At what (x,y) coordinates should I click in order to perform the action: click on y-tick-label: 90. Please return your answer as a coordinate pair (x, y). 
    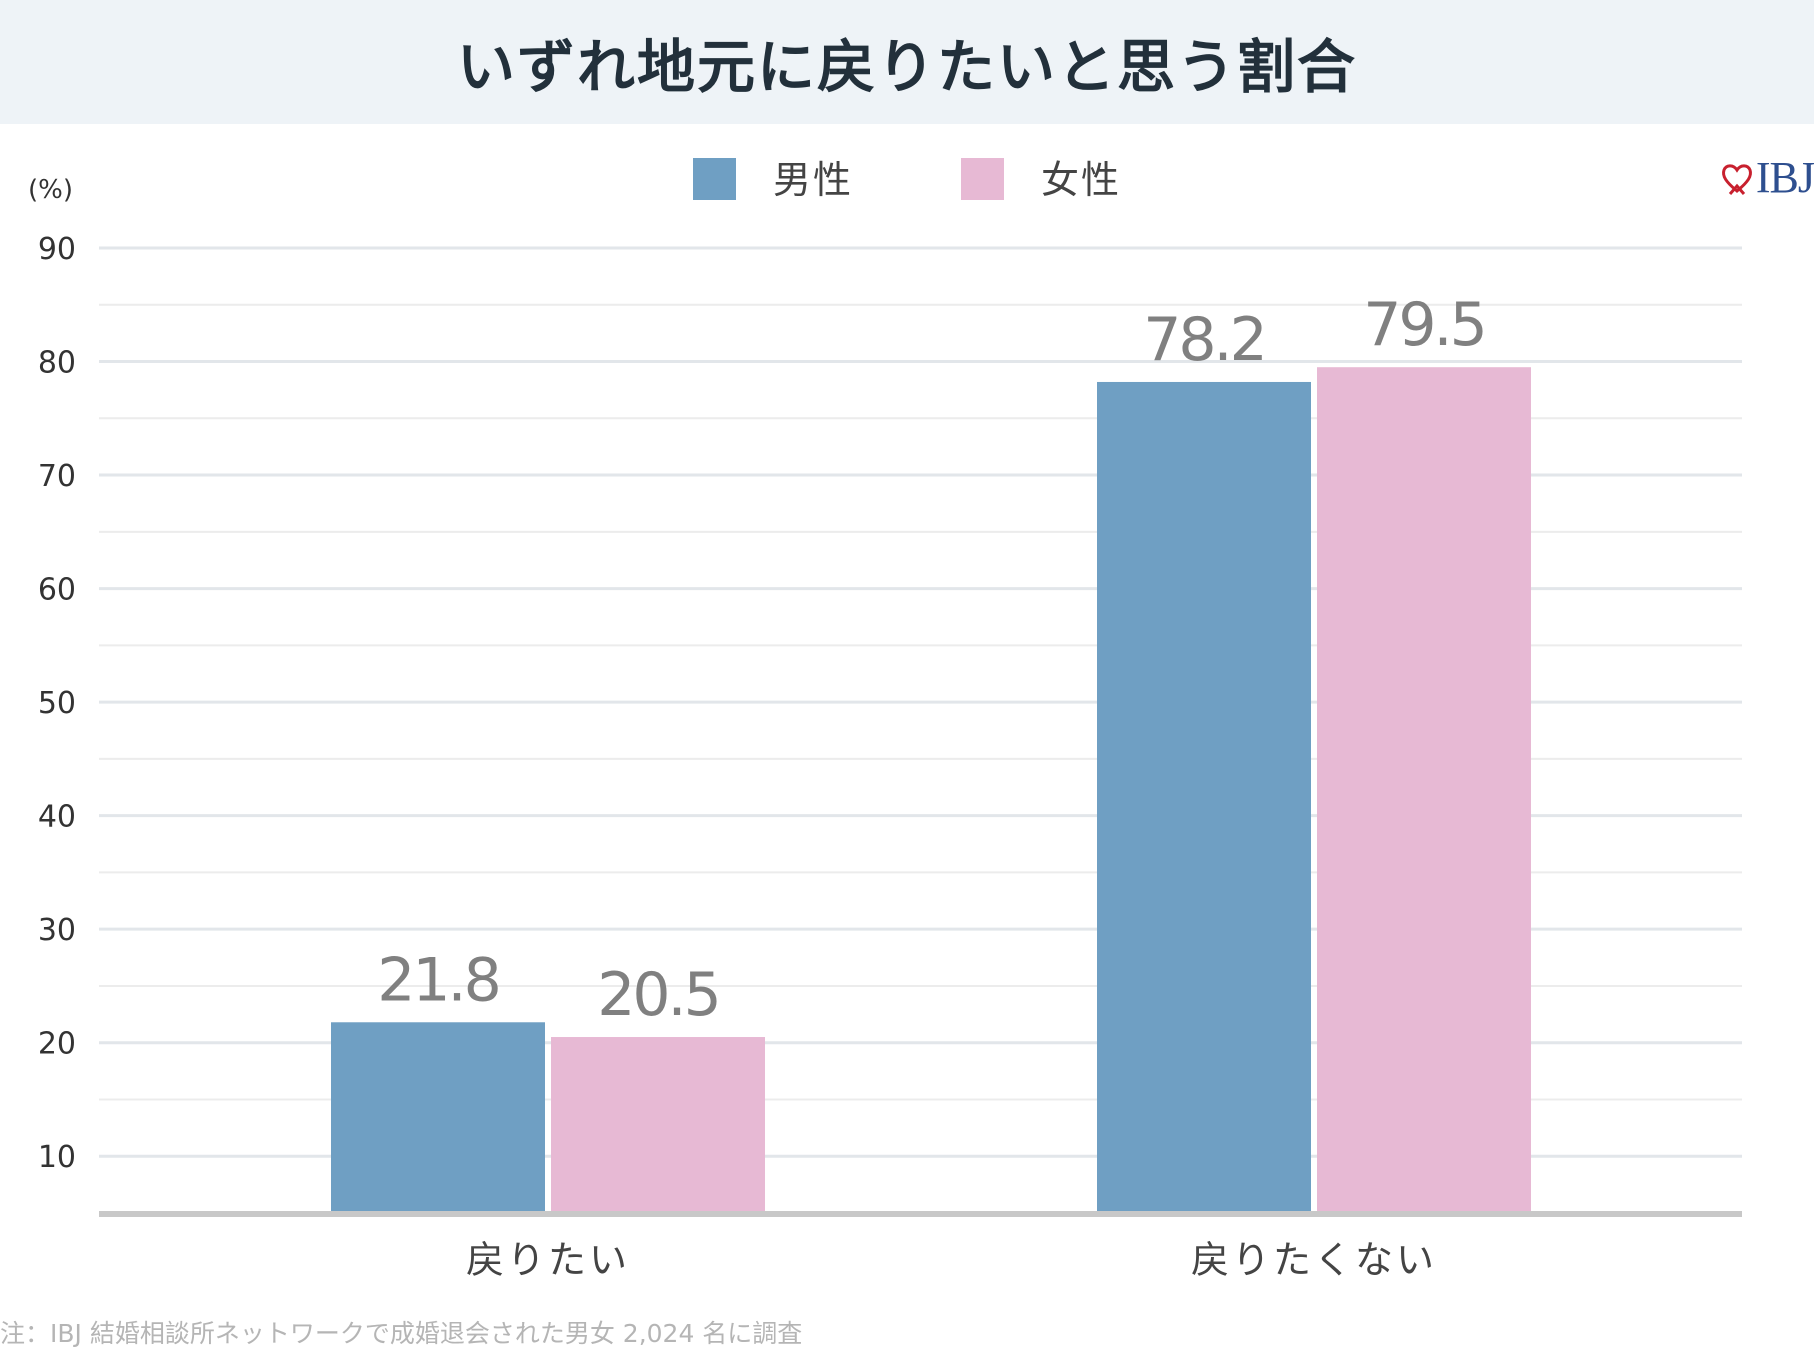
    Looking at the image, I should click on (57, 249).